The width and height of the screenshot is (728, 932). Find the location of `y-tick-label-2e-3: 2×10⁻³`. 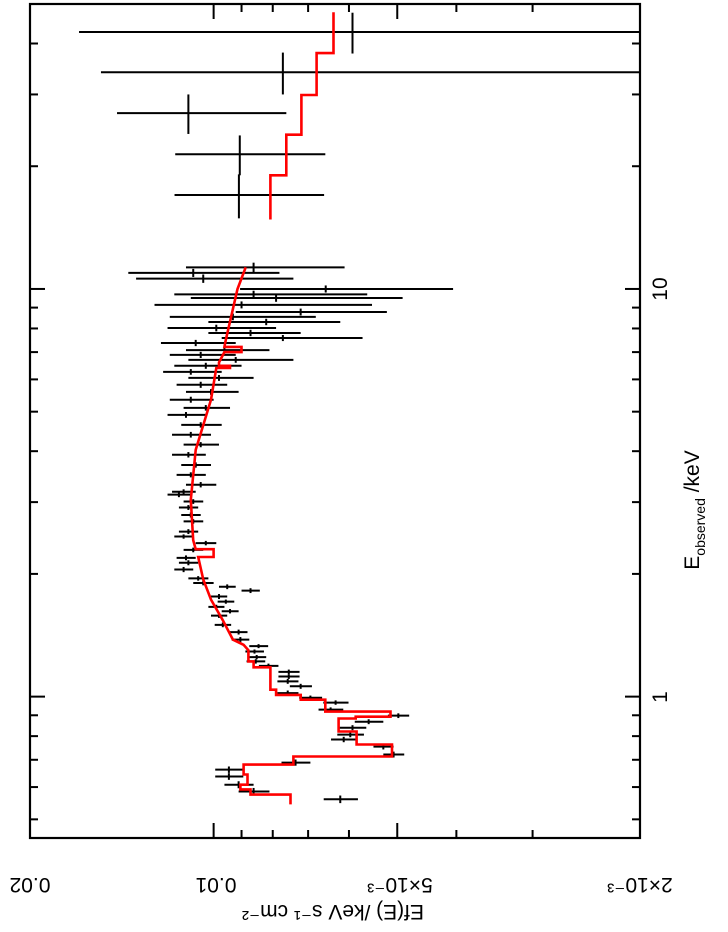

y-tick-label-2e-3: 2×10⁻³ is located at coordinates (639, 884).